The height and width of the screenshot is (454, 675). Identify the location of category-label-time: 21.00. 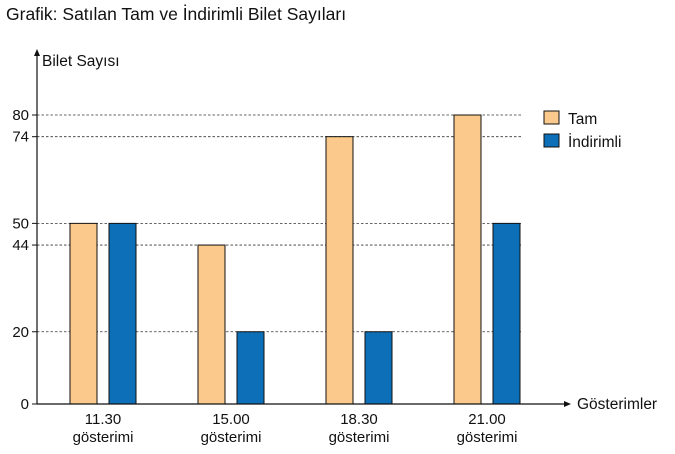
(487, 419).